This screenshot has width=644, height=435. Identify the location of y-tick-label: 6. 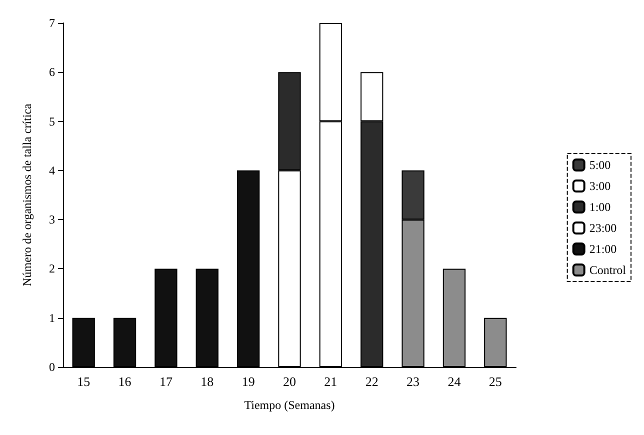
(52, 72).